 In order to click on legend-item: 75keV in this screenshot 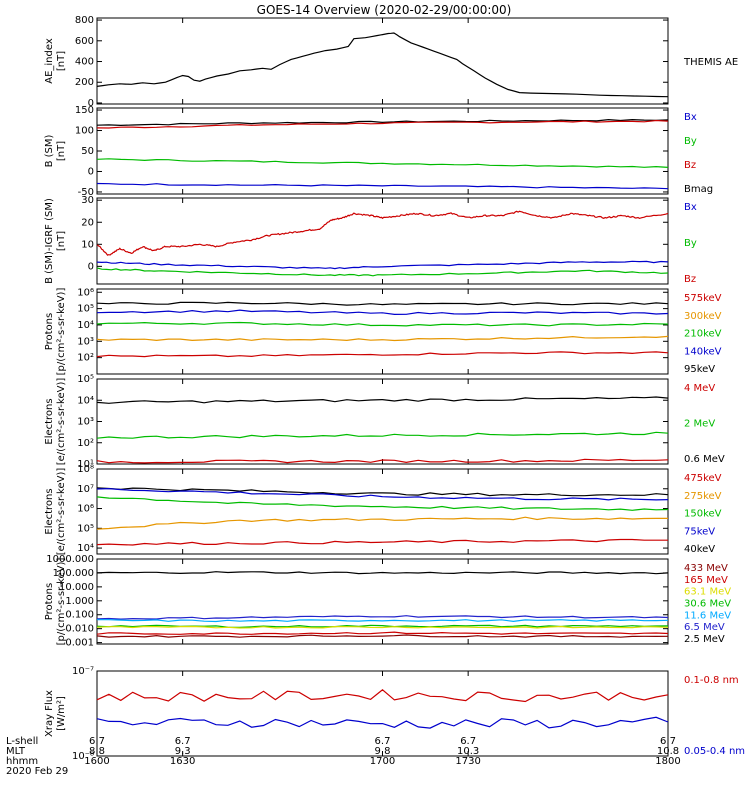, I will do `click(699, 531)`.